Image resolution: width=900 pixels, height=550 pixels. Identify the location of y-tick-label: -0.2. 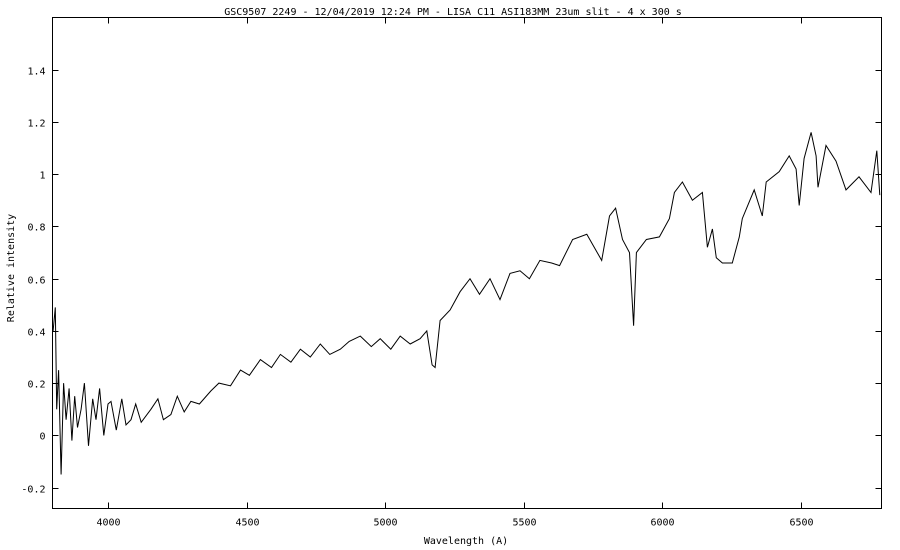
(33, 490).